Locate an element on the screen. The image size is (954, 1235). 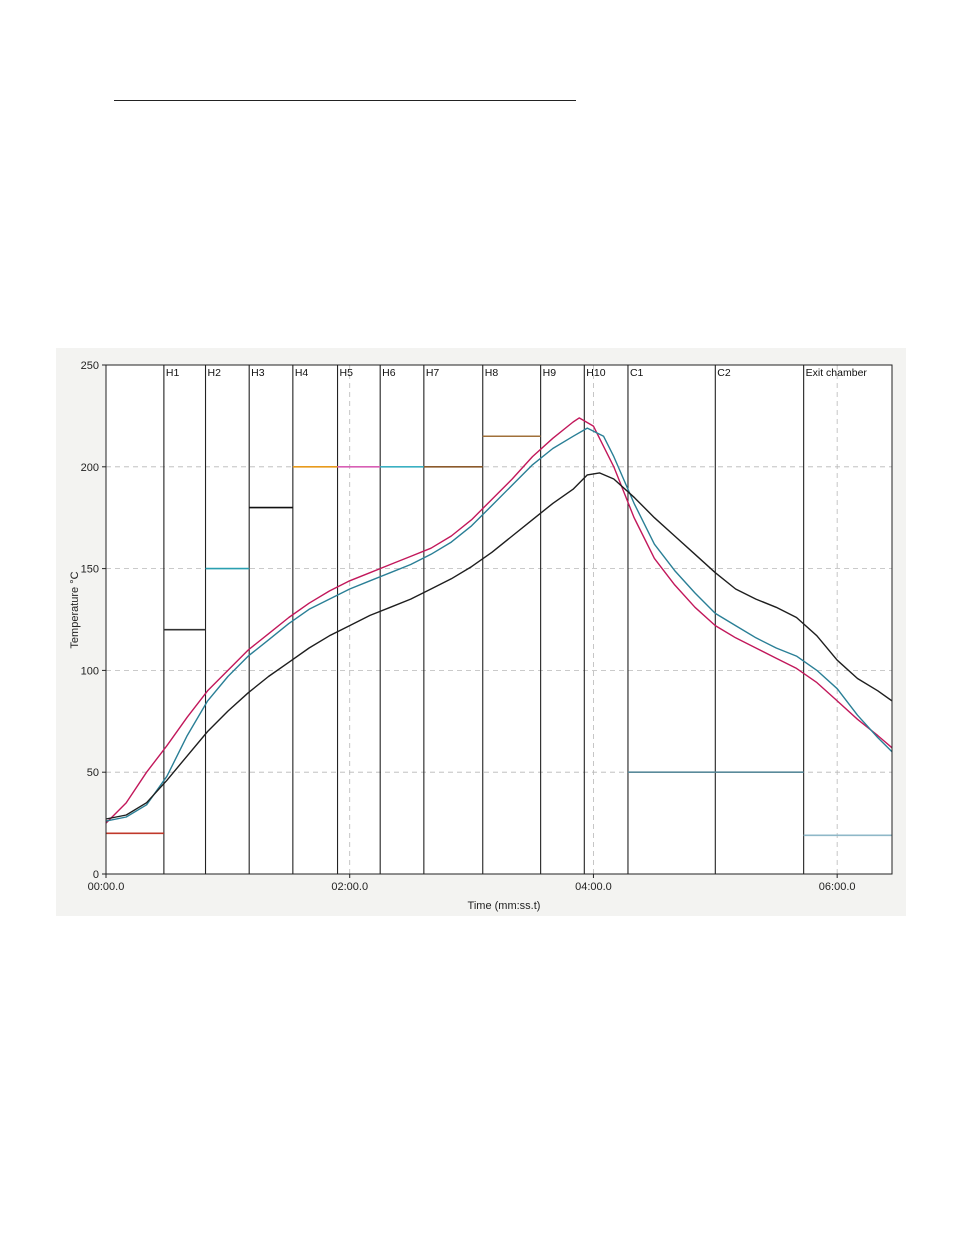
title-underline is located at coordinates (345, 100).